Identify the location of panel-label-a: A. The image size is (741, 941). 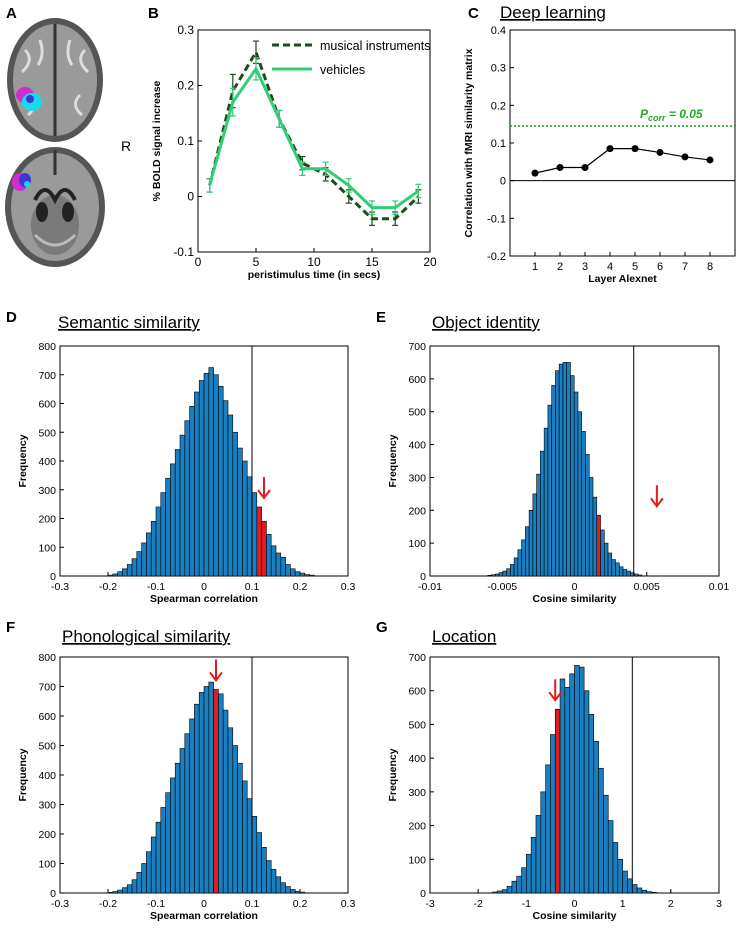
(11, 13).